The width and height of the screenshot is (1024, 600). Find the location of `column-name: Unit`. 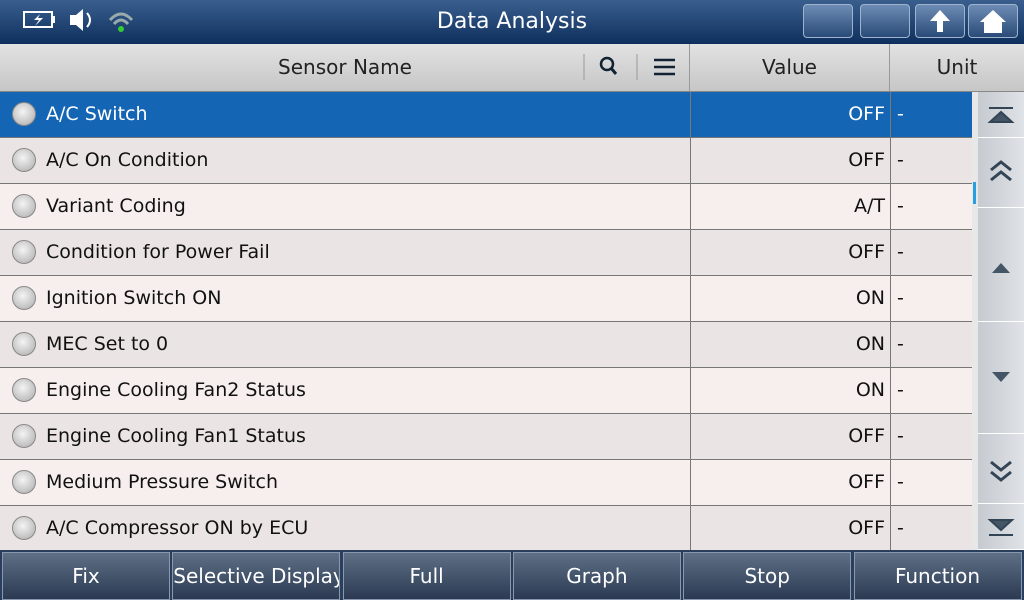

column-name: Unit is located at coordinates (957, 67).